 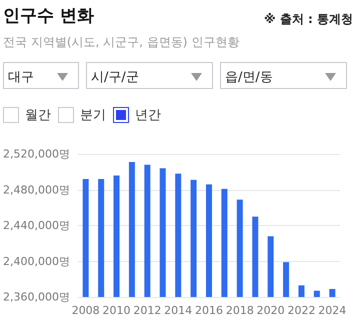 I want to click on x-tick-label: 2016, so click(x=208, y=310).